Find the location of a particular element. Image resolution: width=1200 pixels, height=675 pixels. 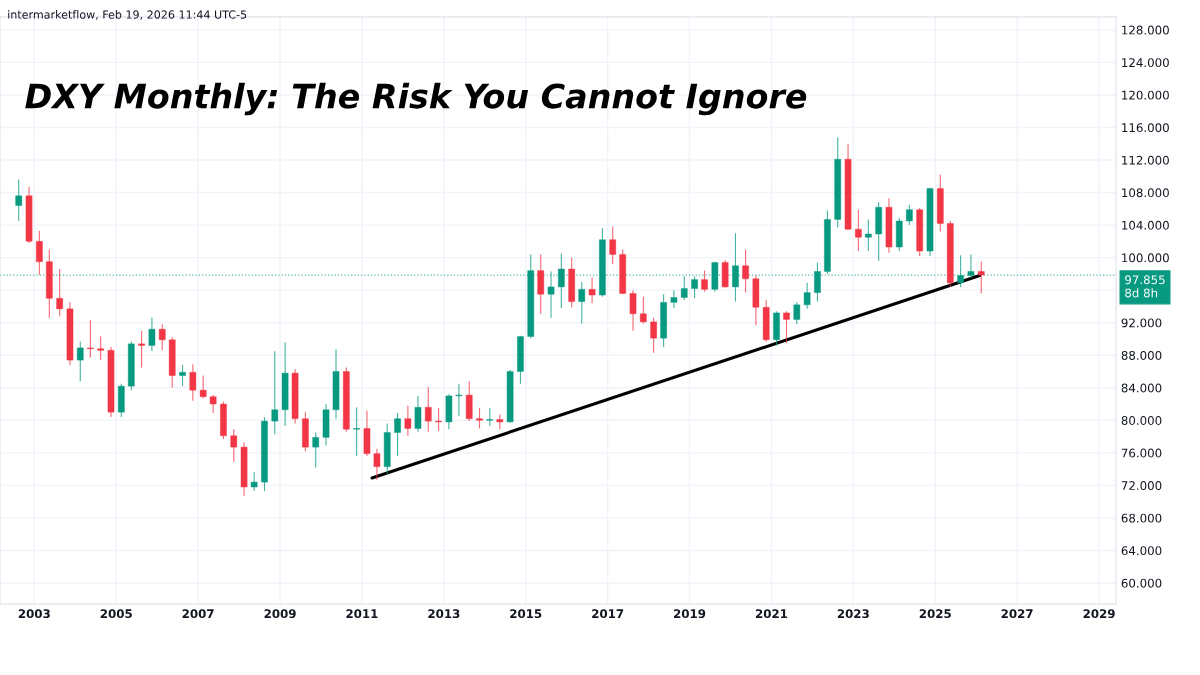

x-tick-label: 2005 is located at coordinates (116, 614).